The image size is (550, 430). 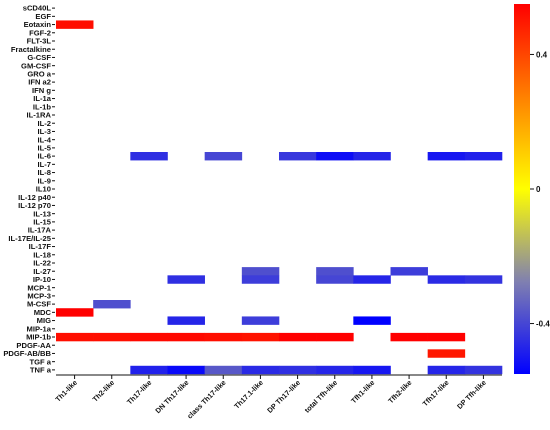 I want to click on row-label-tnf-a: TNF a, so click(x=41, y=369).